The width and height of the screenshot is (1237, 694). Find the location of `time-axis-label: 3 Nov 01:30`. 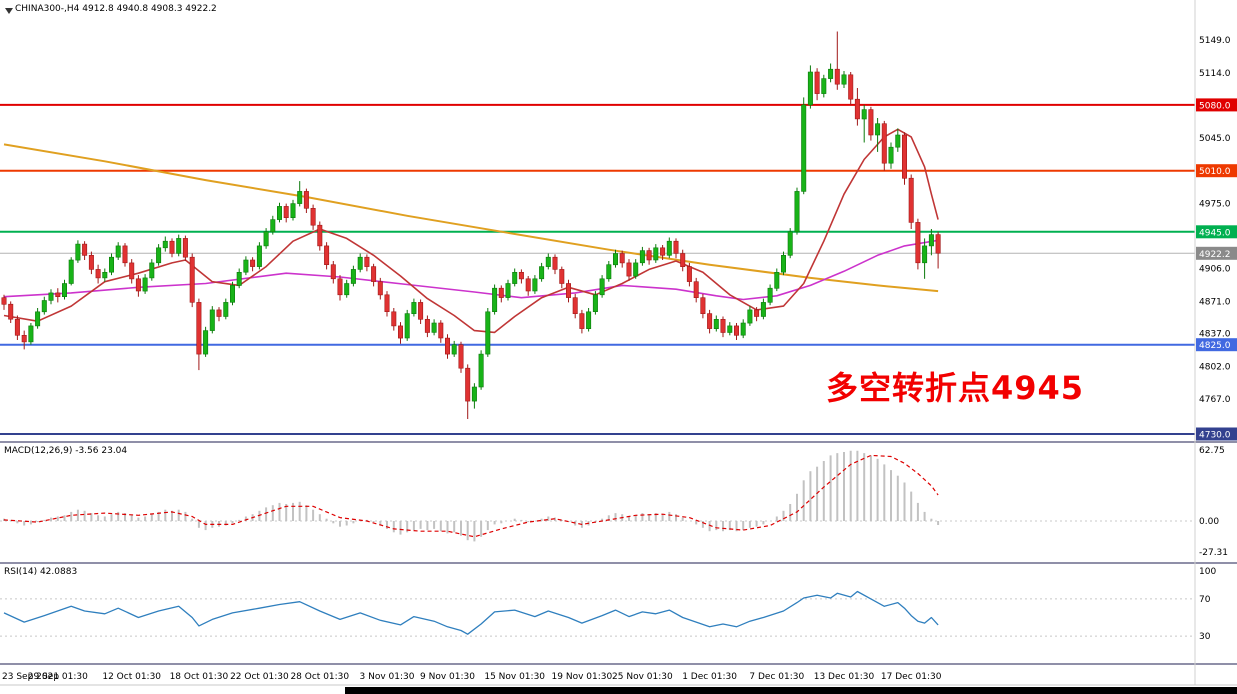

time-axis-label: 3 Nov 01:30 is located at coordinates (387, 677).